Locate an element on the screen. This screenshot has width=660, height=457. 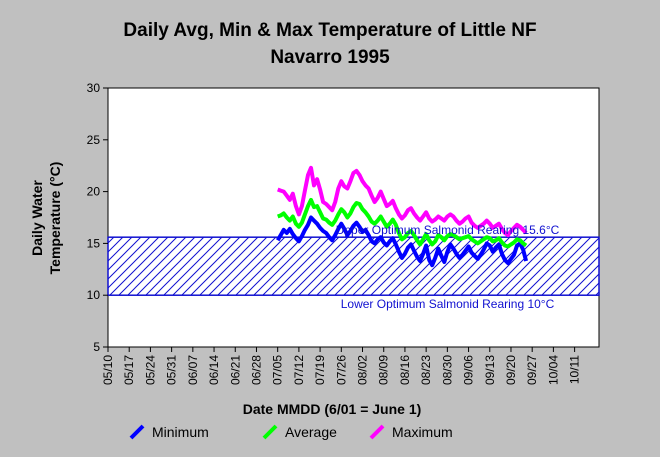
x-tick-label: 08/09 is located at coordinates (384, 370).